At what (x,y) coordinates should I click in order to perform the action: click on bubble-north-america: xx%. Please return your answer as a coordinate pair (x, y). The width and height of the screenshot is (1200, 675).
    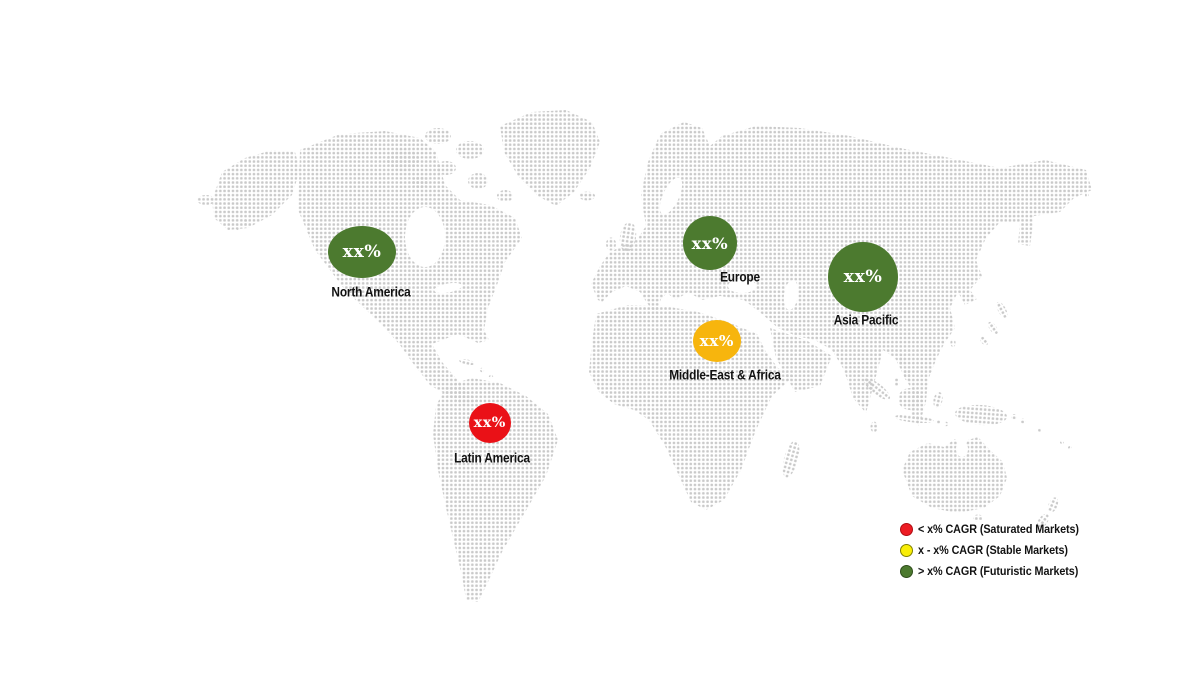
    Looking at the image, I should click on (362, 252).